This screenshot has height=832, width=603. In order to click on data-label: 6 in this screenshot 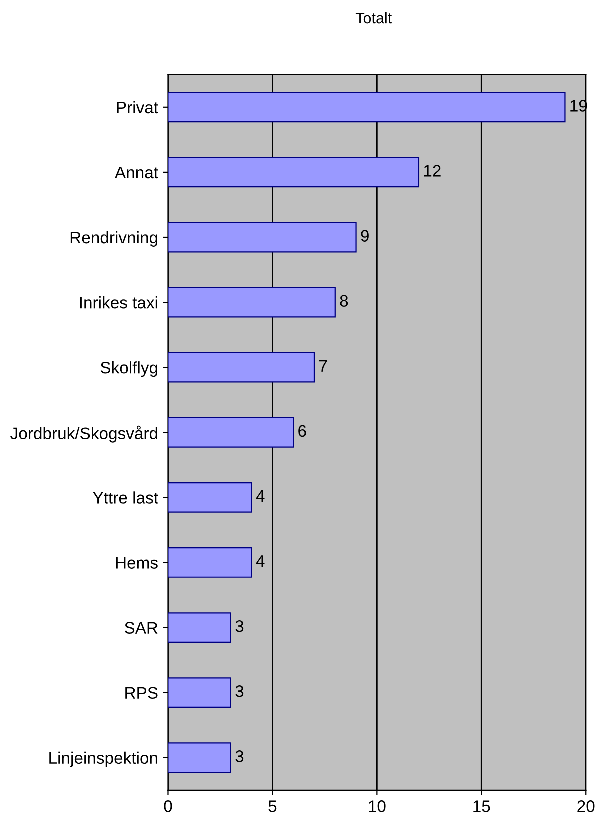, I will do `click(302, 431)`.